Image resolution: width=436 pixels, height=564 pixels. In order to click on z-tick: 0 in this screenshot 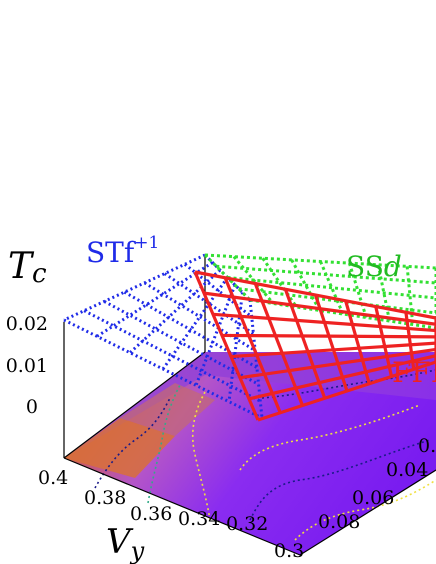, I will do `click(32, 407)`.